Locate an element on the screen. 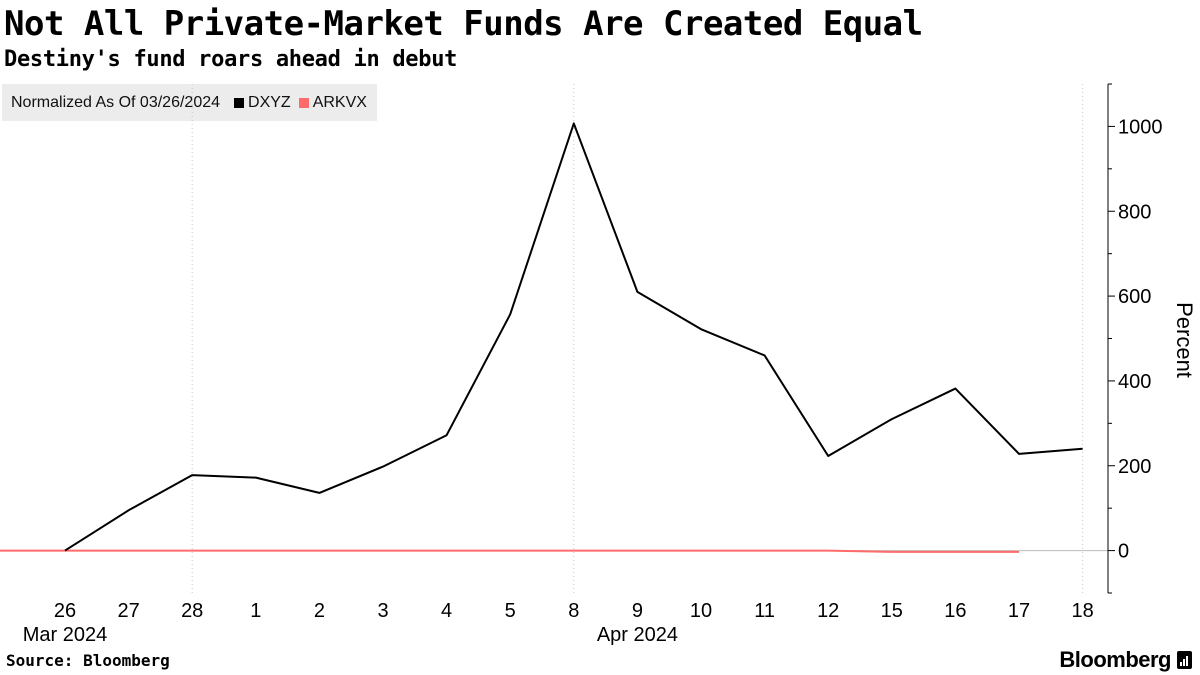  x-tick-label: 11 is located at coordinates (764, 611).